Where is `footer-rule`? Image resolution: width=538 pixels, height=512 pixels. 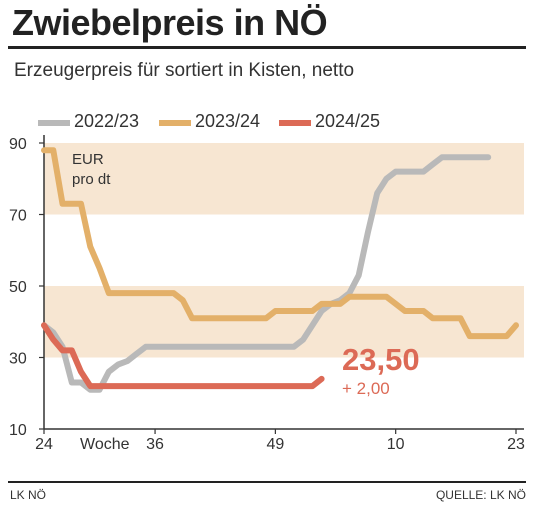 footer-rule is located at coordinates (267, 482).